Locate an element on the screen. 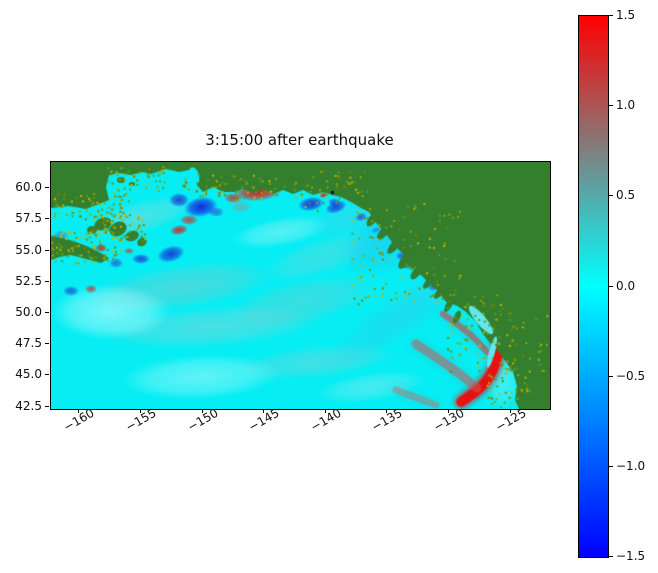 This screenshot has height=573, width=658. colorbar-tick-label: 0.0 is located at coordinates (626, 285).